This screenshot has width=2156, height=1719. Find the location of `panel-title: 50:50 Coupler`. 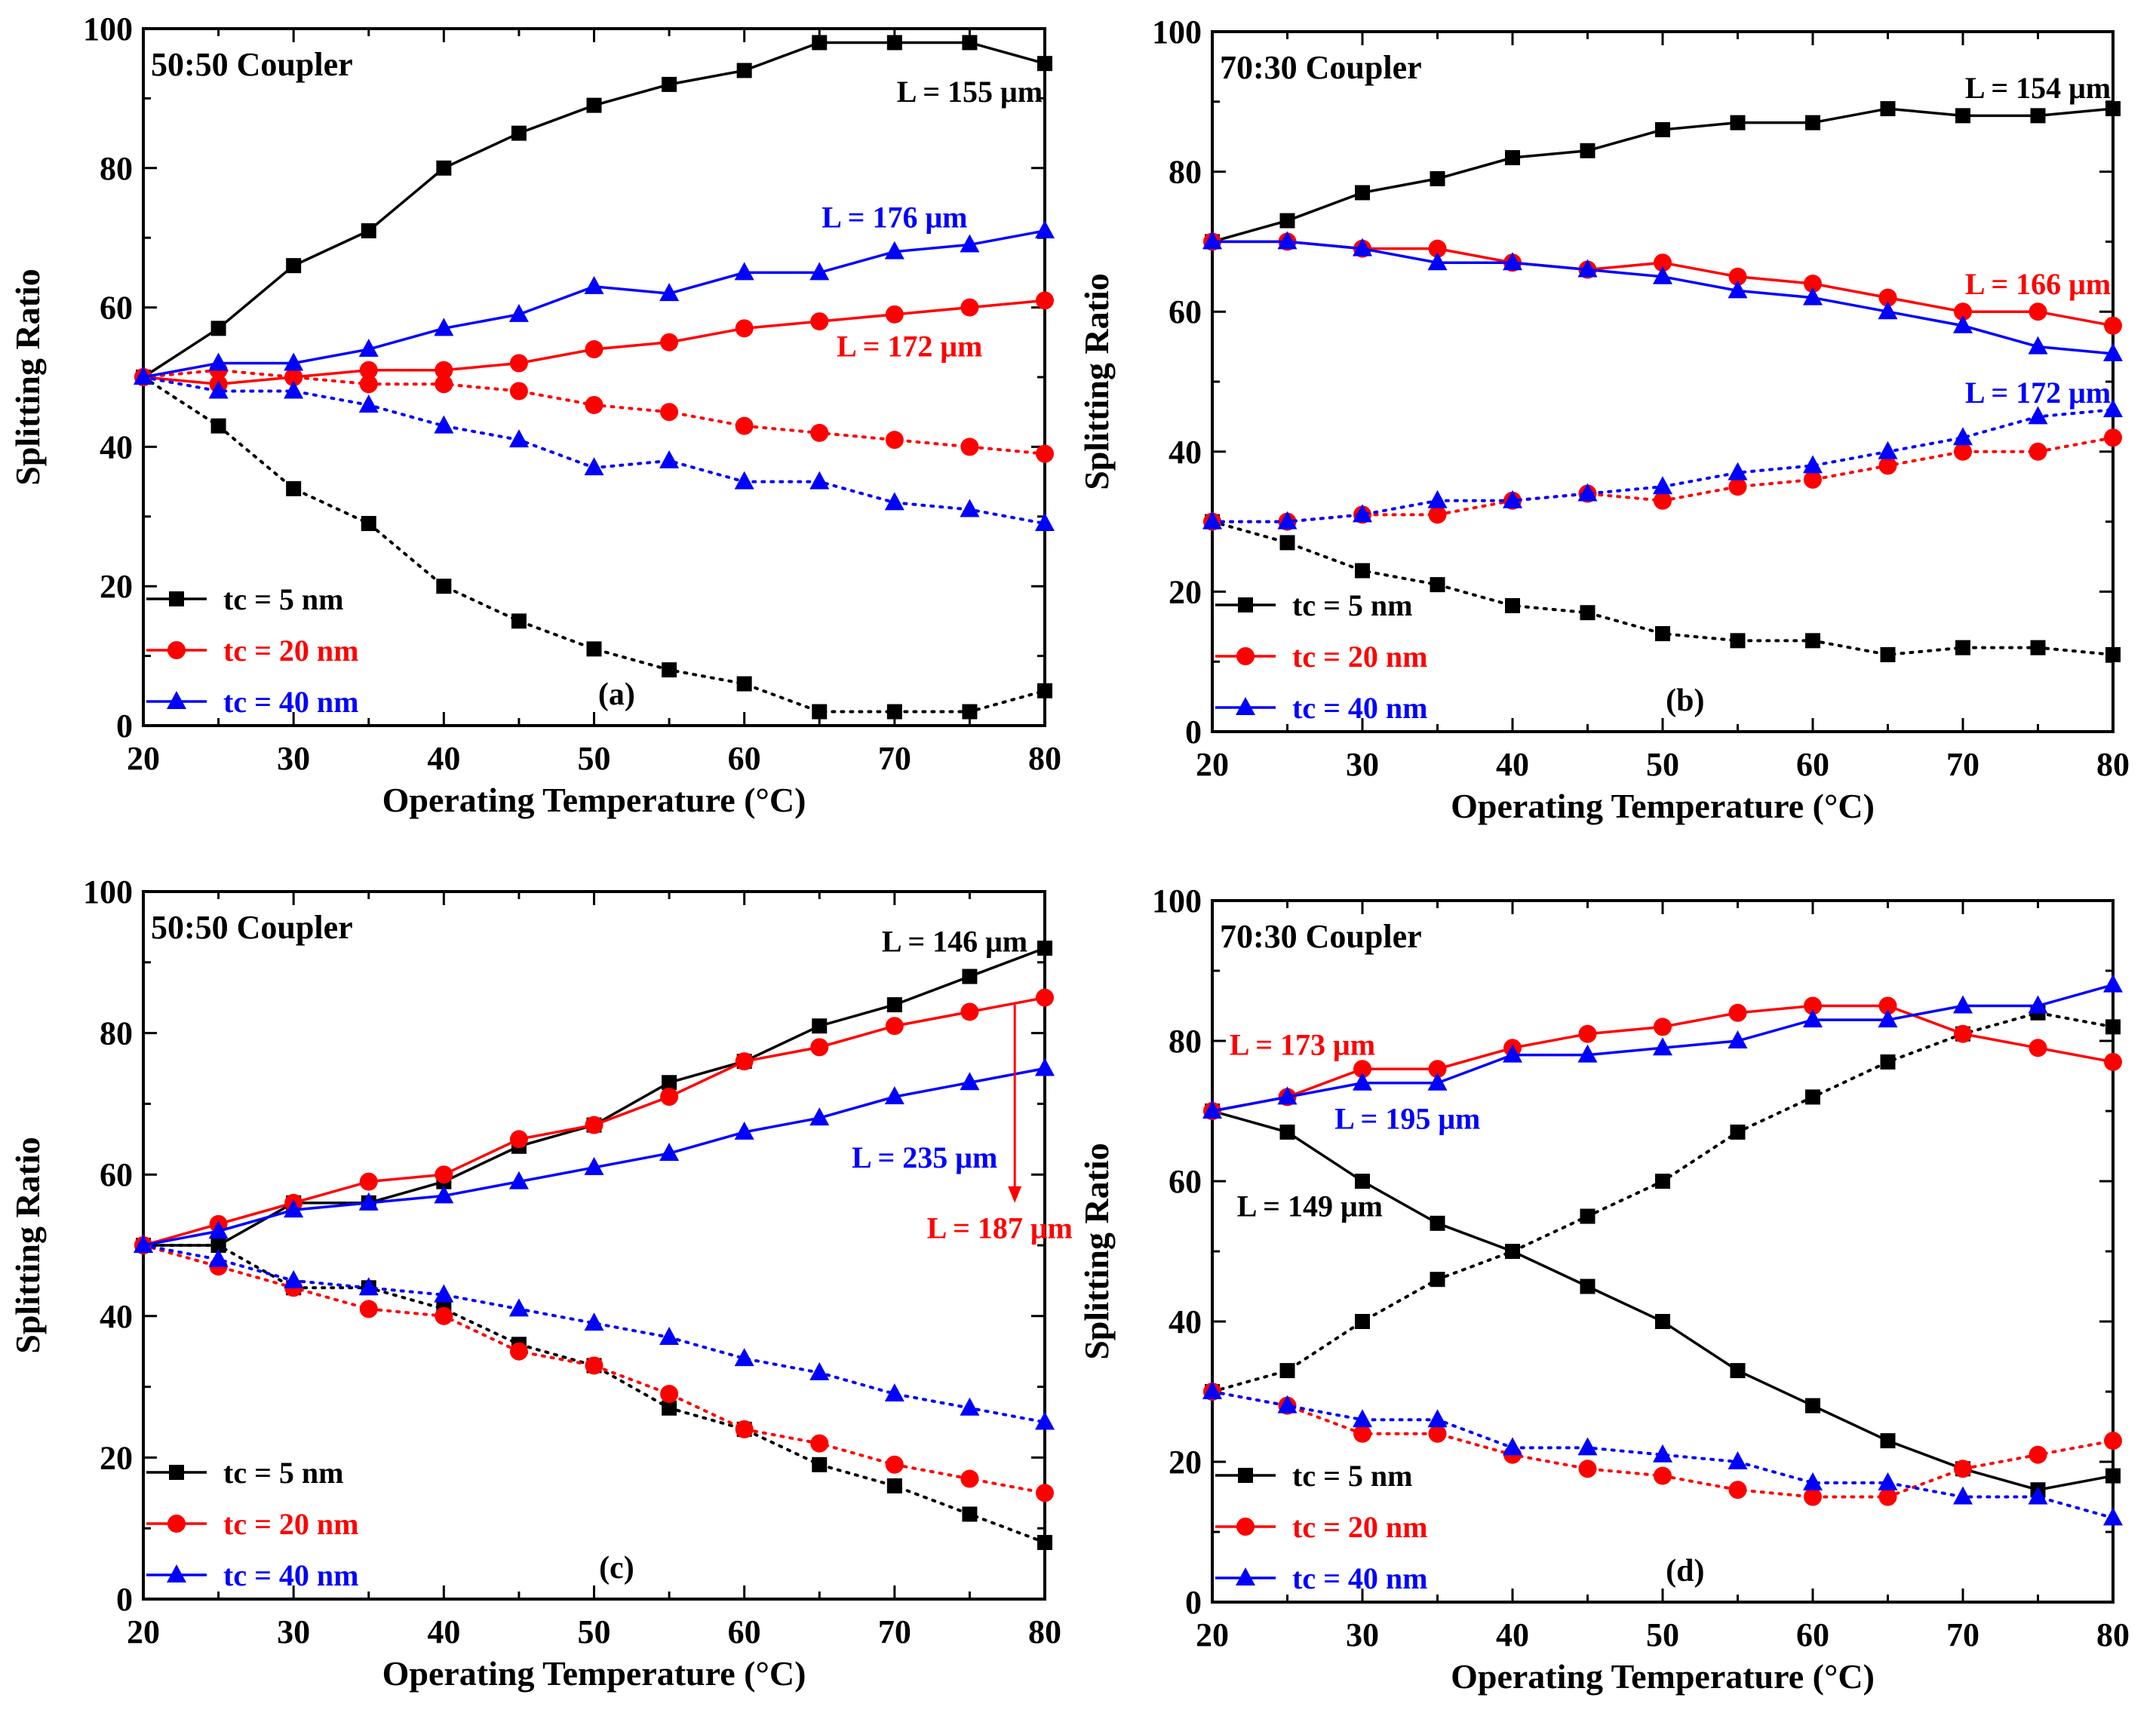

panel-title: 50:50 Coupler is located at coordinates (252, 927).